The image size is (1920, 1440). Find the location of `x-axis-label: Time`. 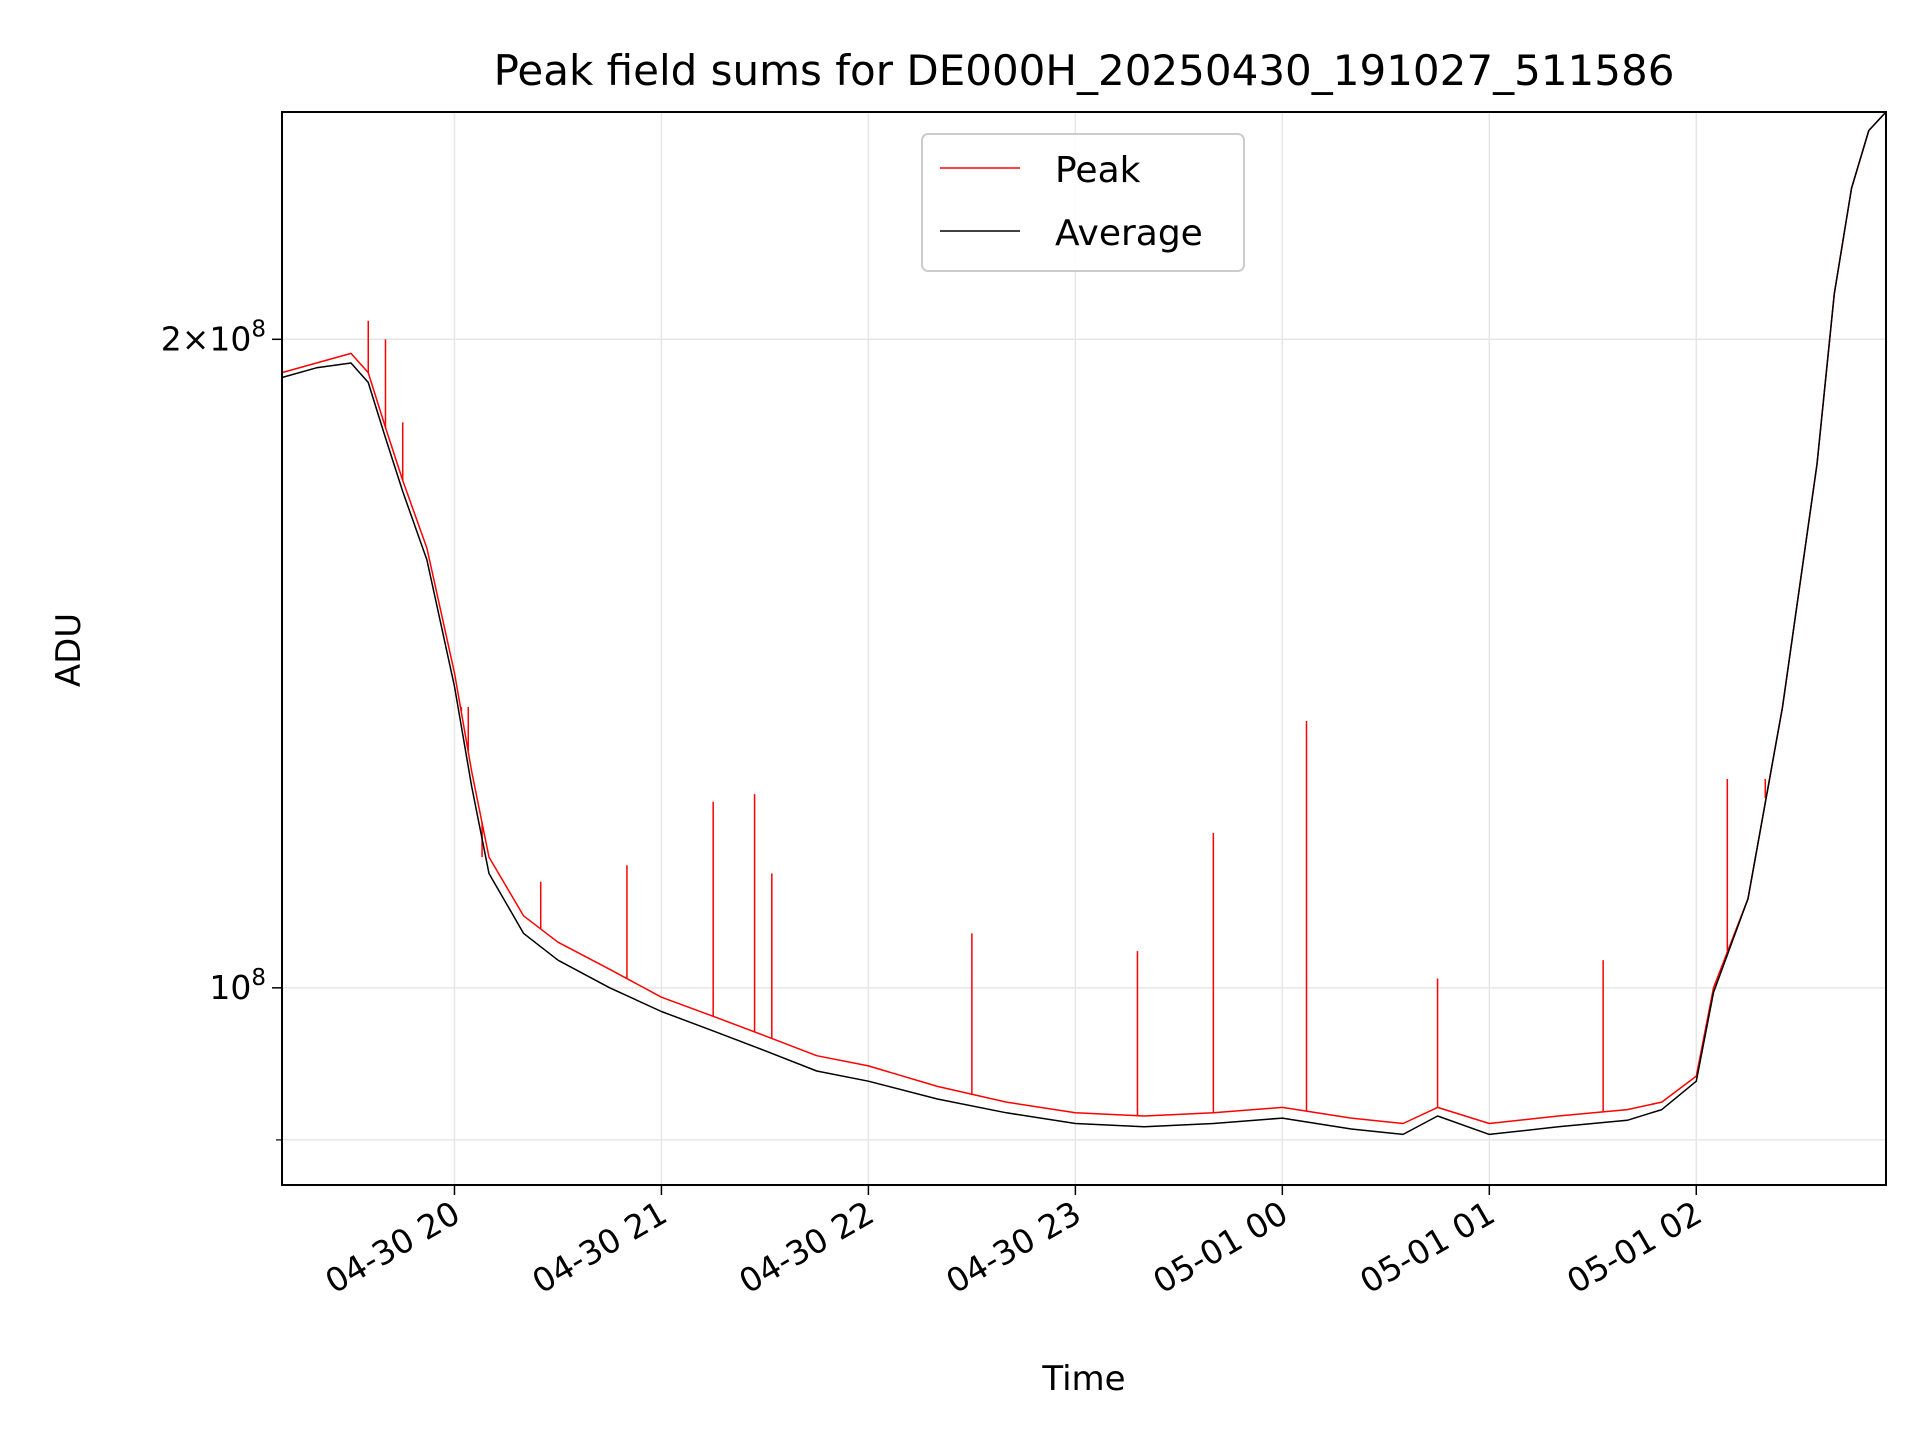

x-axis-label: Time is located at coordinates (1083, 1379).